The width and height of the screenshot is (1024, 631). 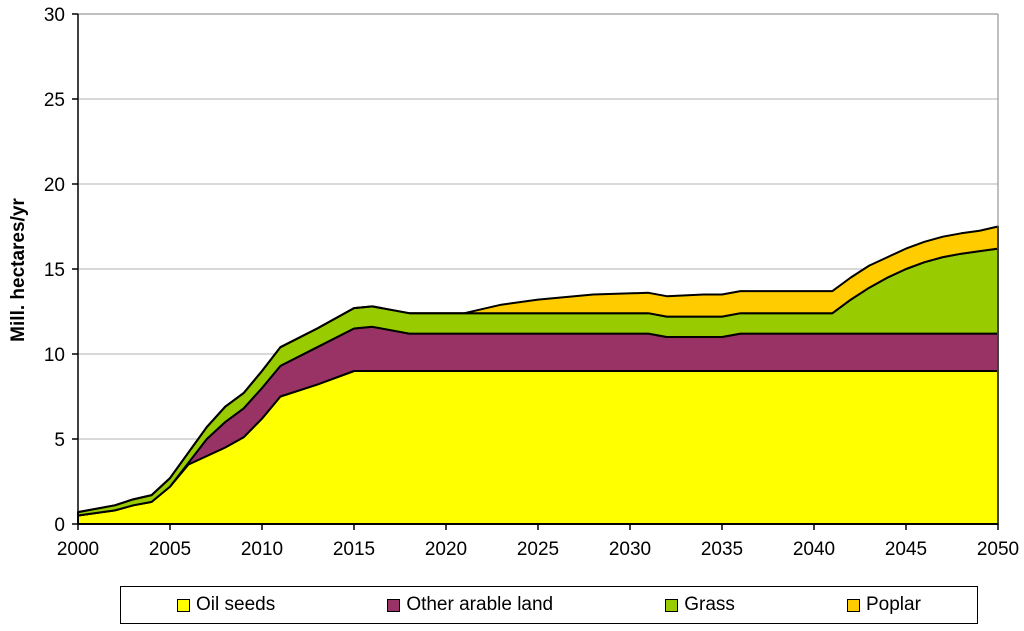 I want to click on x-tick-label: 2030, so click(x=630, y=549).